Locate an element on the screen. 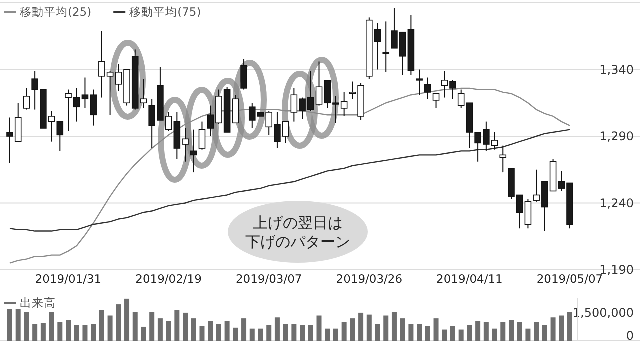 This screenshot has height=355, width=640. x-tick-label: 2019/02/19 is located at coordinates (169, 279).